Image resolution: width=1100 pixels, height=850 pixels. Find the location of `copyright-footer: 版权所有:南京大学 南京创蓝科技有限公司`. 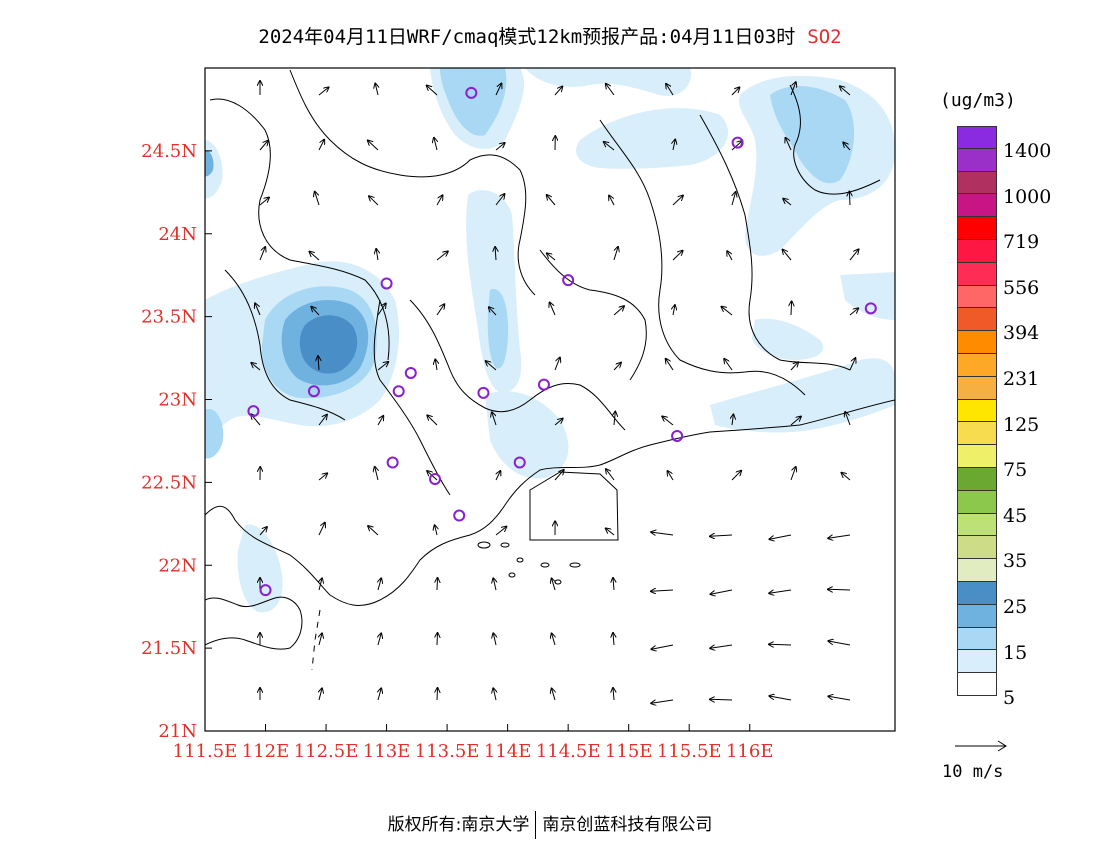

copyright-footer: 版权所有:南京大学 南京创蓝科技有限公司 is located at coordinates (550, 824).